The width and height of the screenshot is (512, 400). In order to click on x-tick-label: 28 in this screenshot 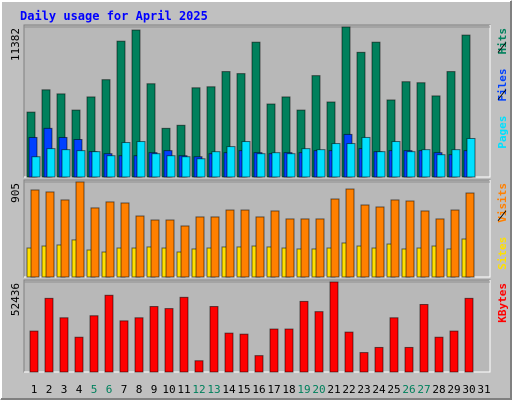, I will do `click(438, 389)`.